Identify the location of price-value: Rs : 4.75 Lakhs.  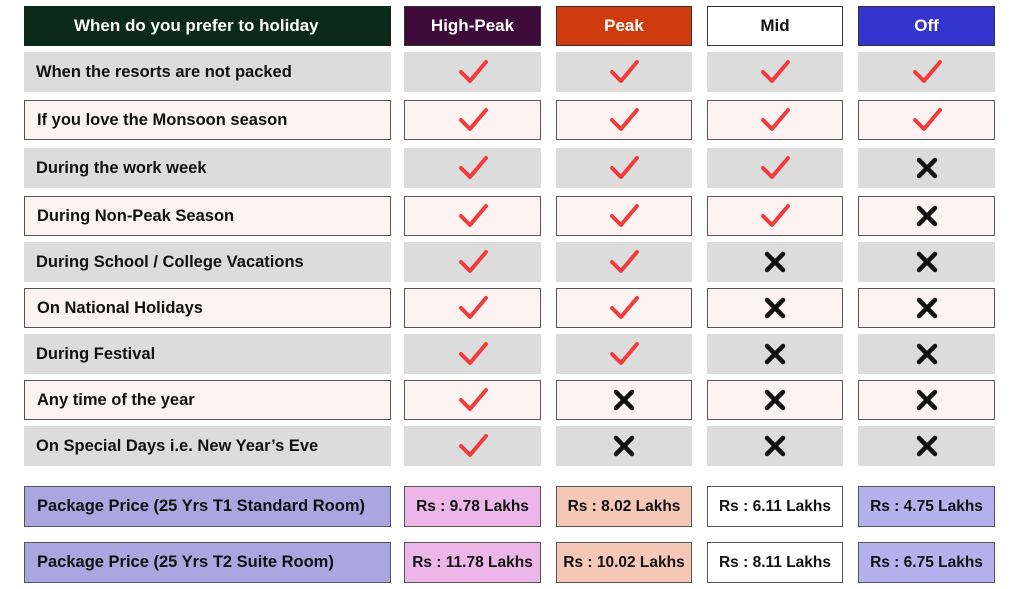
(926, 506).